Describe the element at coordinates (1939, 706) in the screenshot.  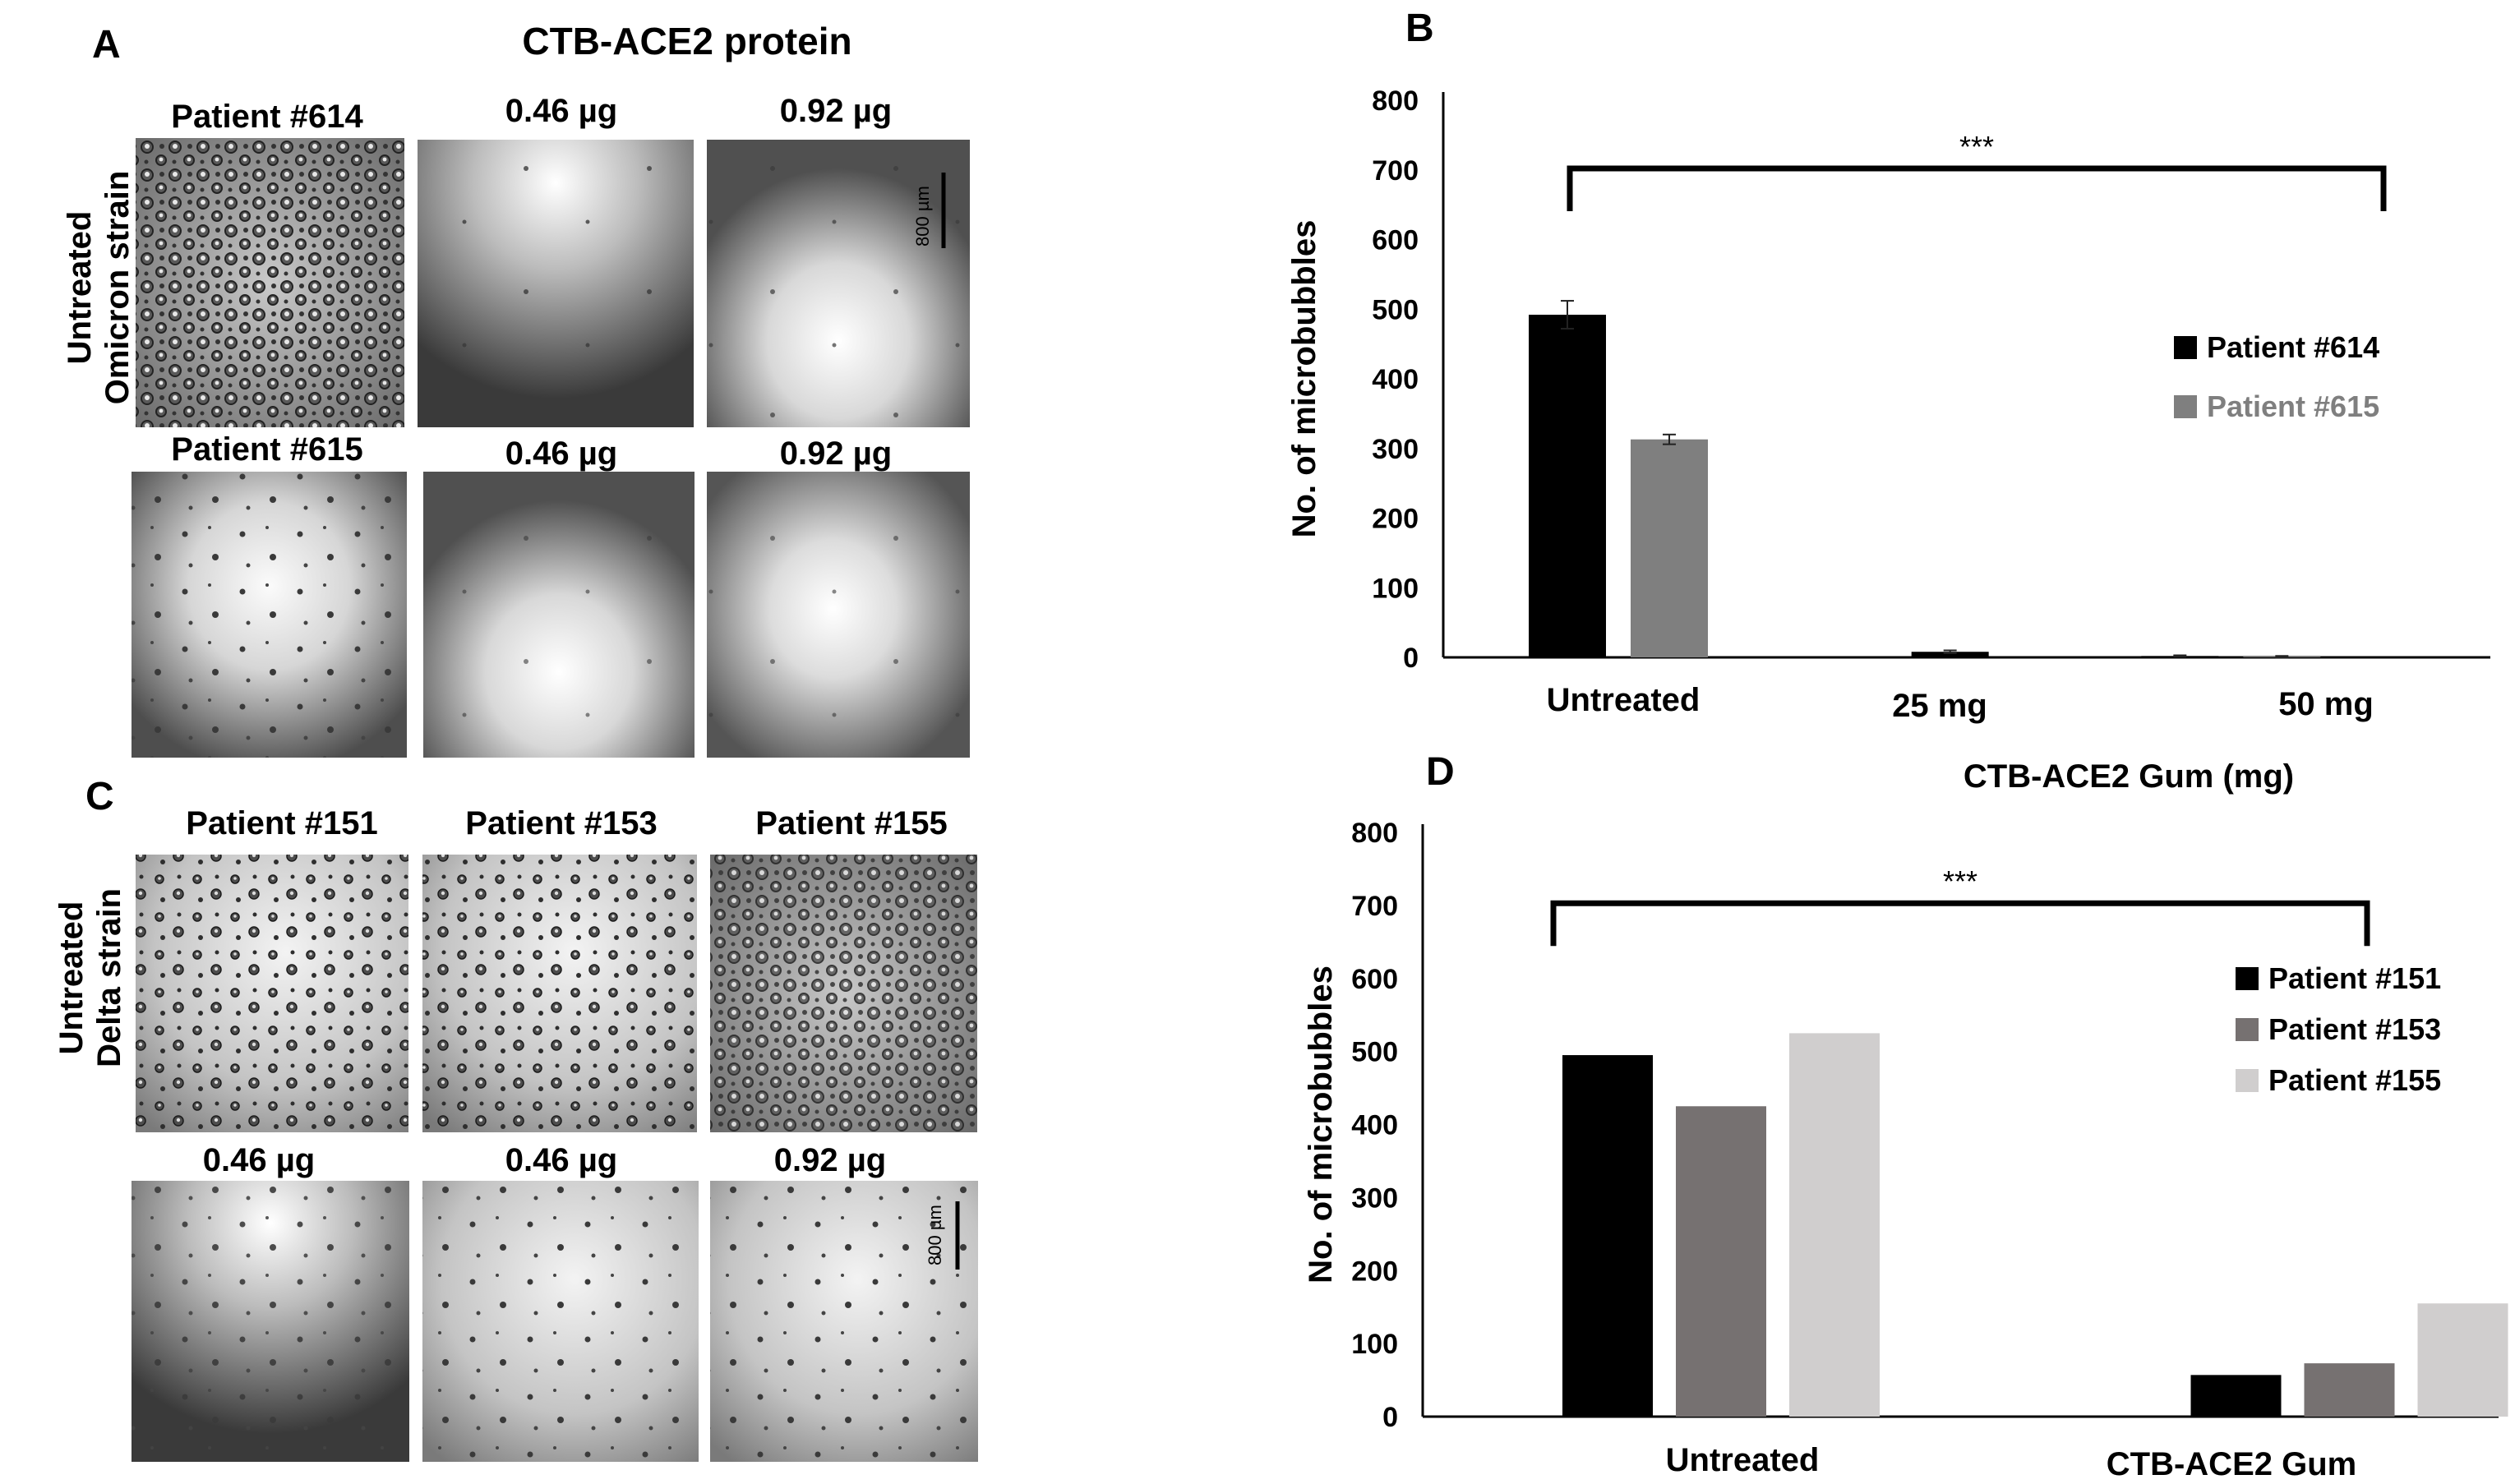
I see `b-category-label: 25 mg` at that location.